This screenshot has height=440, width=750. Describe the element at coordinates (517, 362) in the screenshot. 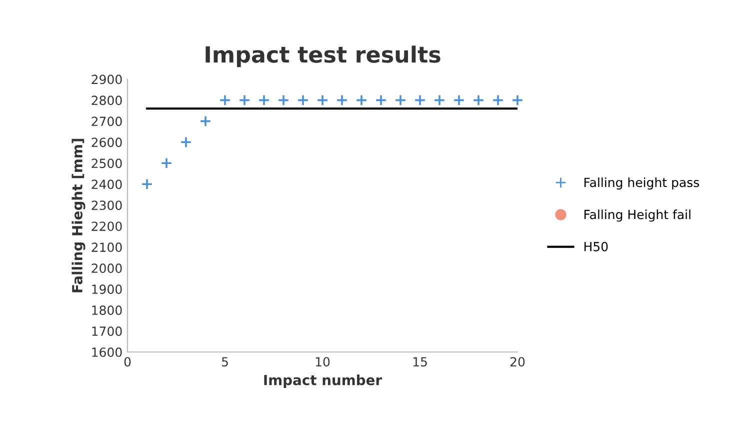

I see `x-tick-label: 20` at that location.